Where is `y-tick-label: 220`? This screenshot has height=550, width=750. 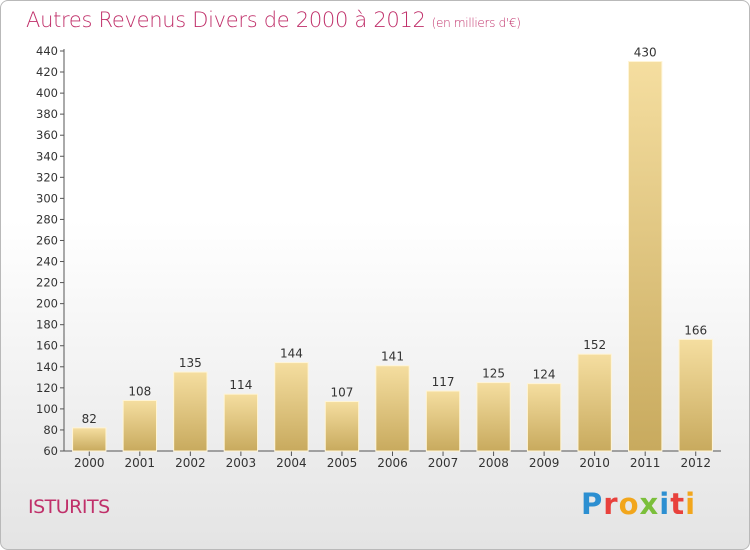 y-tick-label: 220 is located at coordinates (47, 283).